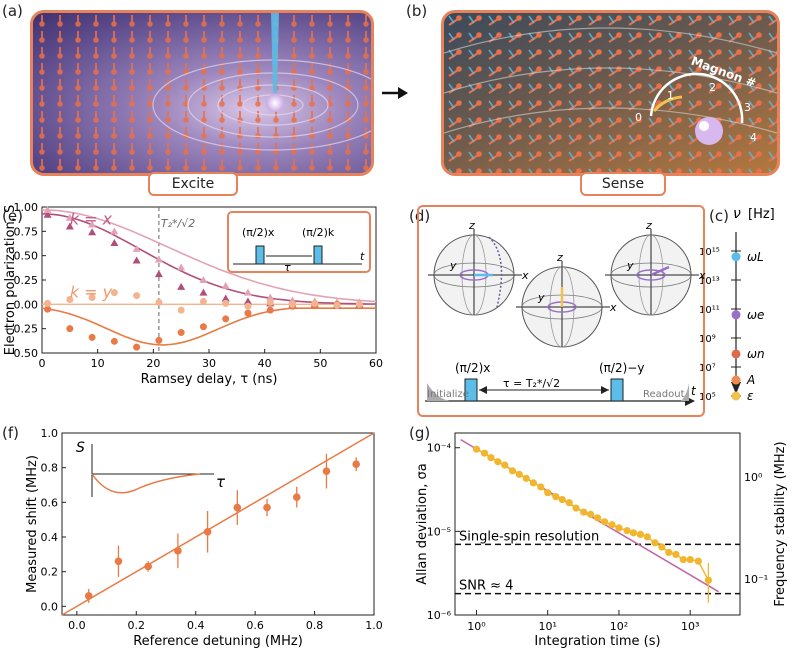 Image resolution: width=797 pixels, height=658 pixels. I want to click on panel-e-label: (e), so click(12, 216).